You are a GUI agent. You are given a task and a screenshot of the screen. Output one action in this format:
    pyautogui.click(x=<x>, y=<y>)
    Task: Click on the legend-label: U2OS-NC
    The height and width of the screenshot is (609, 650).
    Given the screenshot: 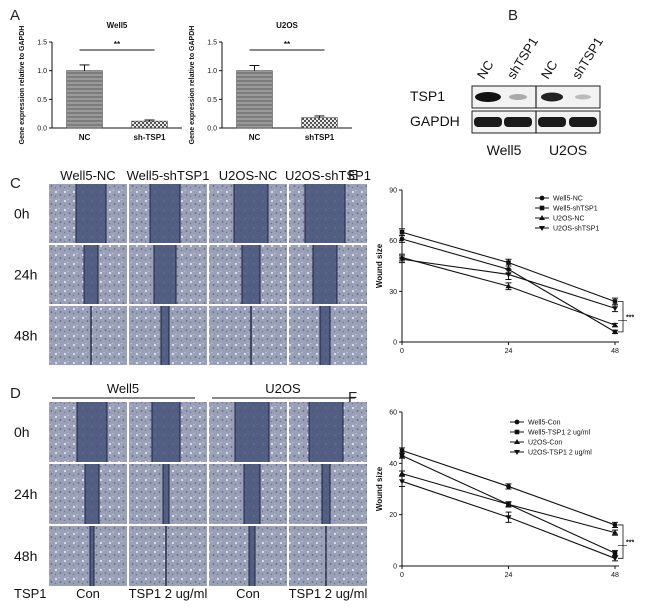 What is the action you would take?
    pyautogui.click(x=569, y=219)
    